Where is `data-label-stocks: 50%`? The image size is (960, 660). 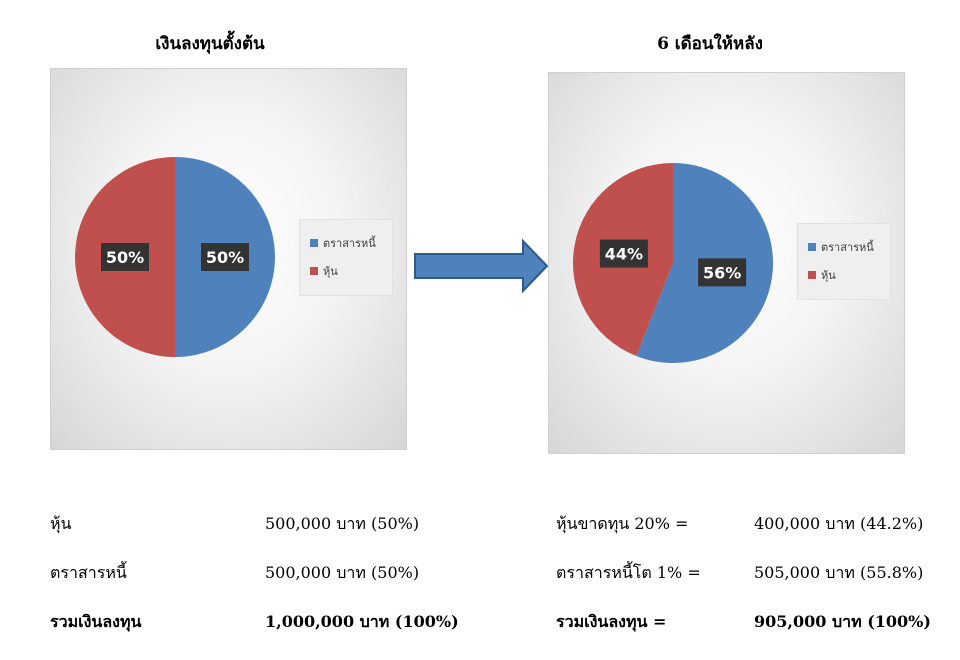
data-label-stocks: 50% is located at coordinates (125, 257).